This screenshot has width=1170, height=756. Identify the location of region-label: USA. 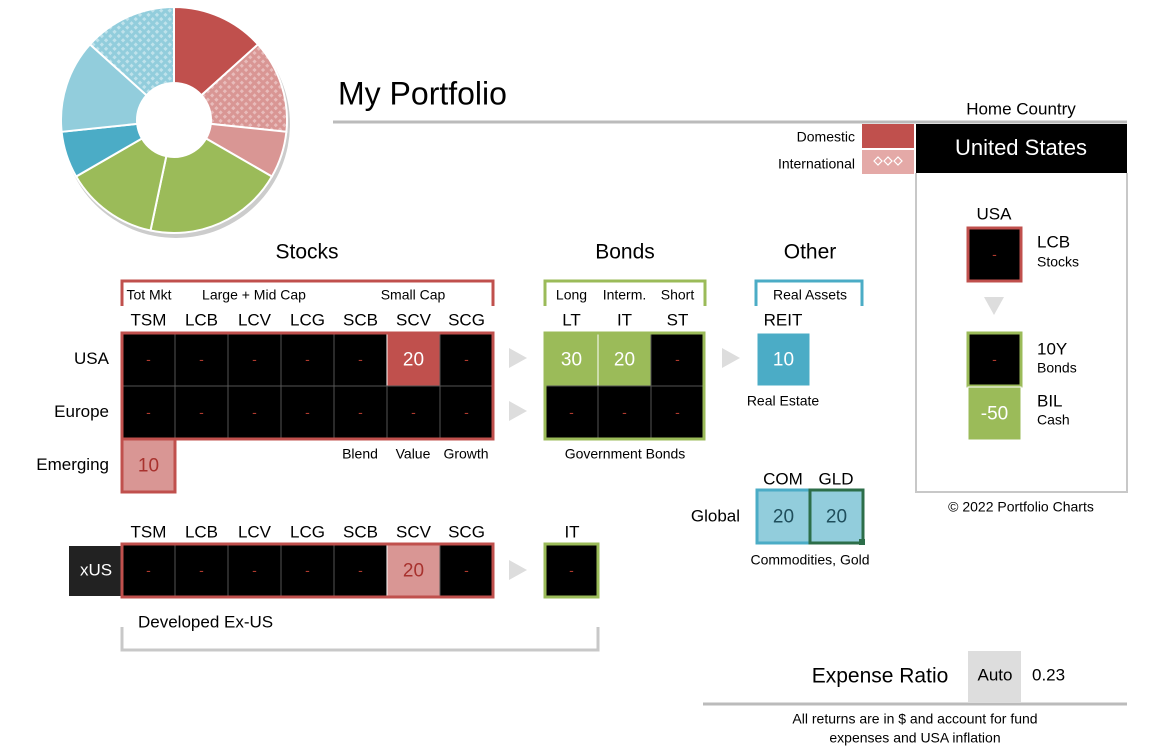
(995, 213).